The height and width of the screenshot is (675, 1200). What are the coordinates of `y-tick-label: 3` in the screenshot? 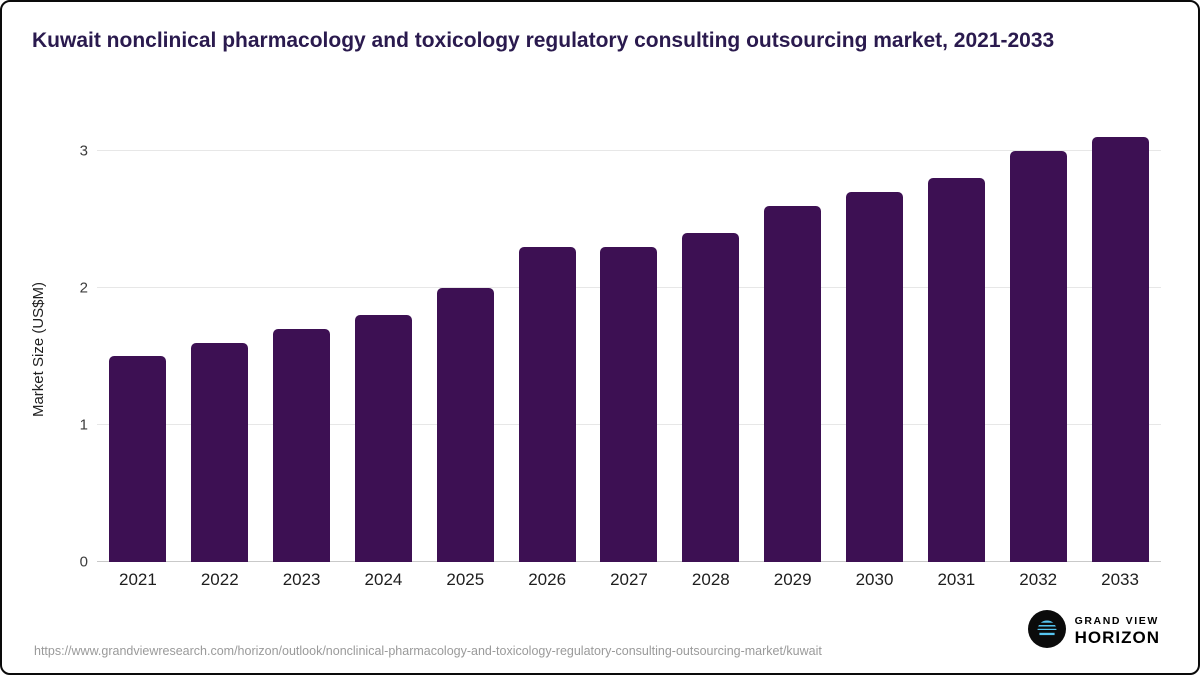 It's located at (83, 151).